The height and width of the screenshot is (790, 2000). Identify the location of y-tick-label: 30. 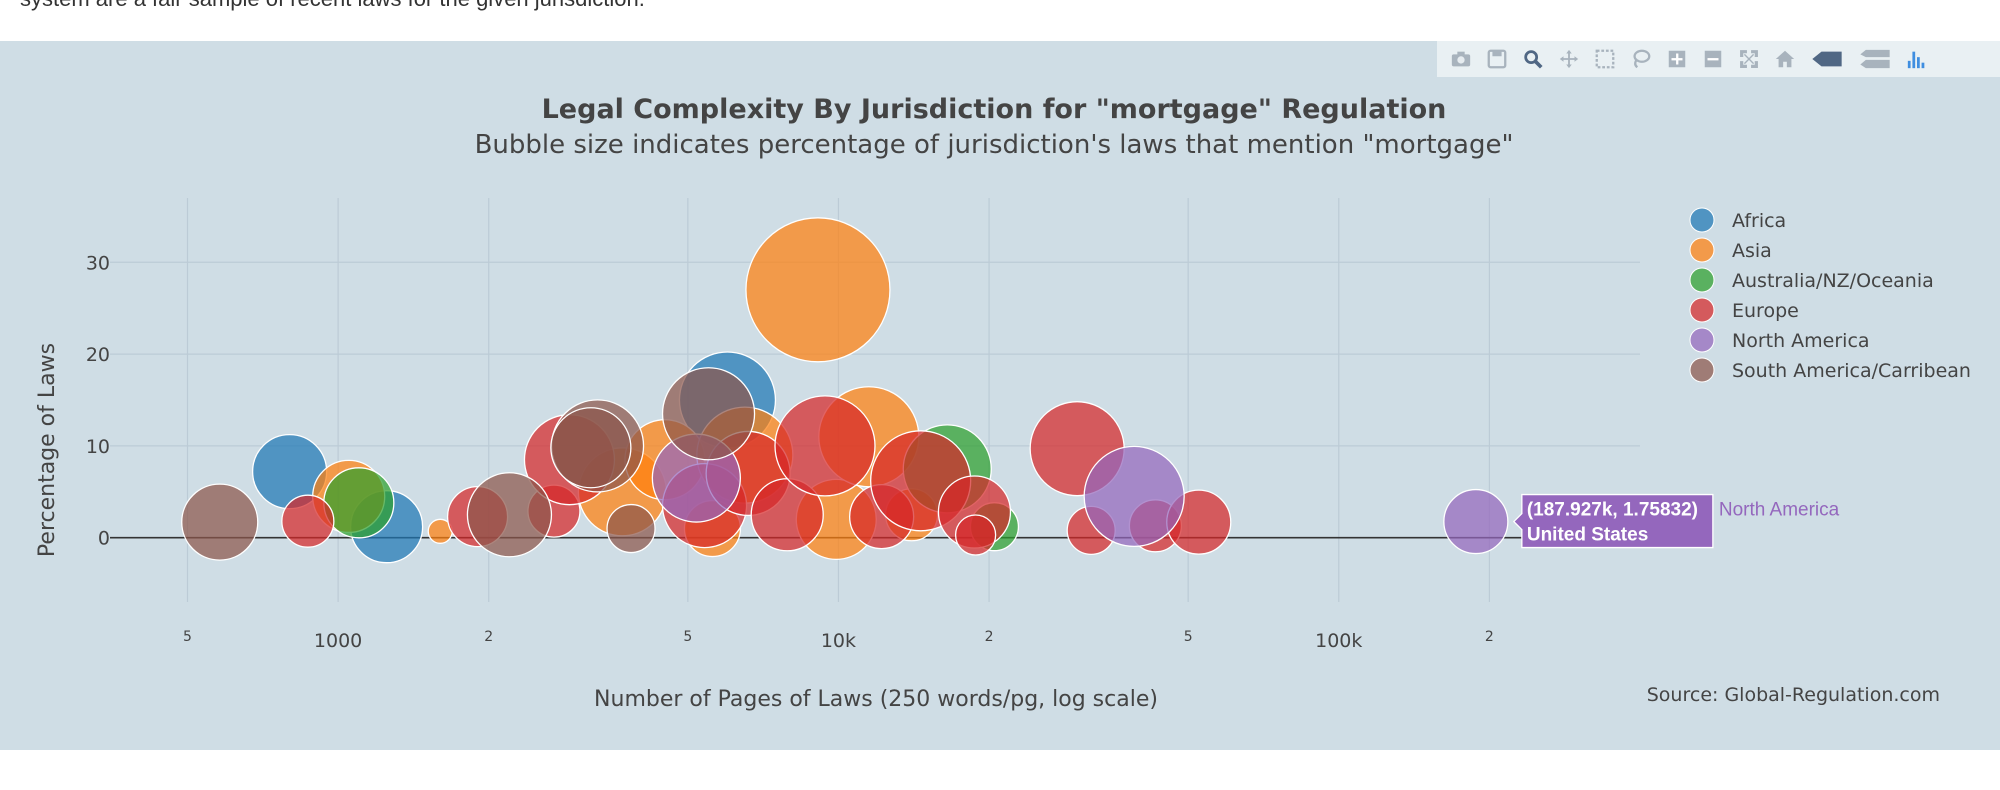
(98, 263).